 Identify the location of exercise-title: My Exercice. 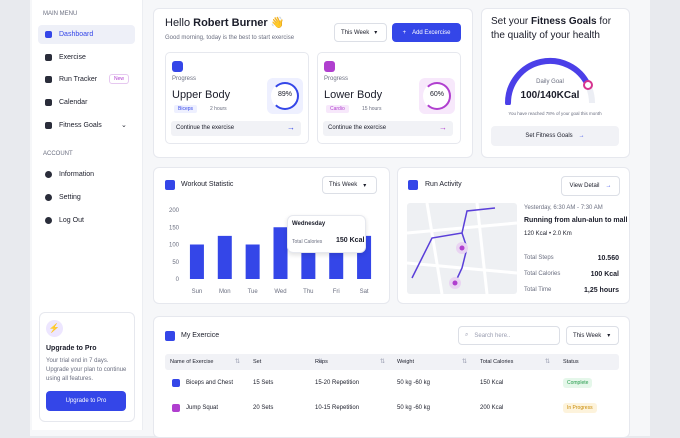
(200, 335).